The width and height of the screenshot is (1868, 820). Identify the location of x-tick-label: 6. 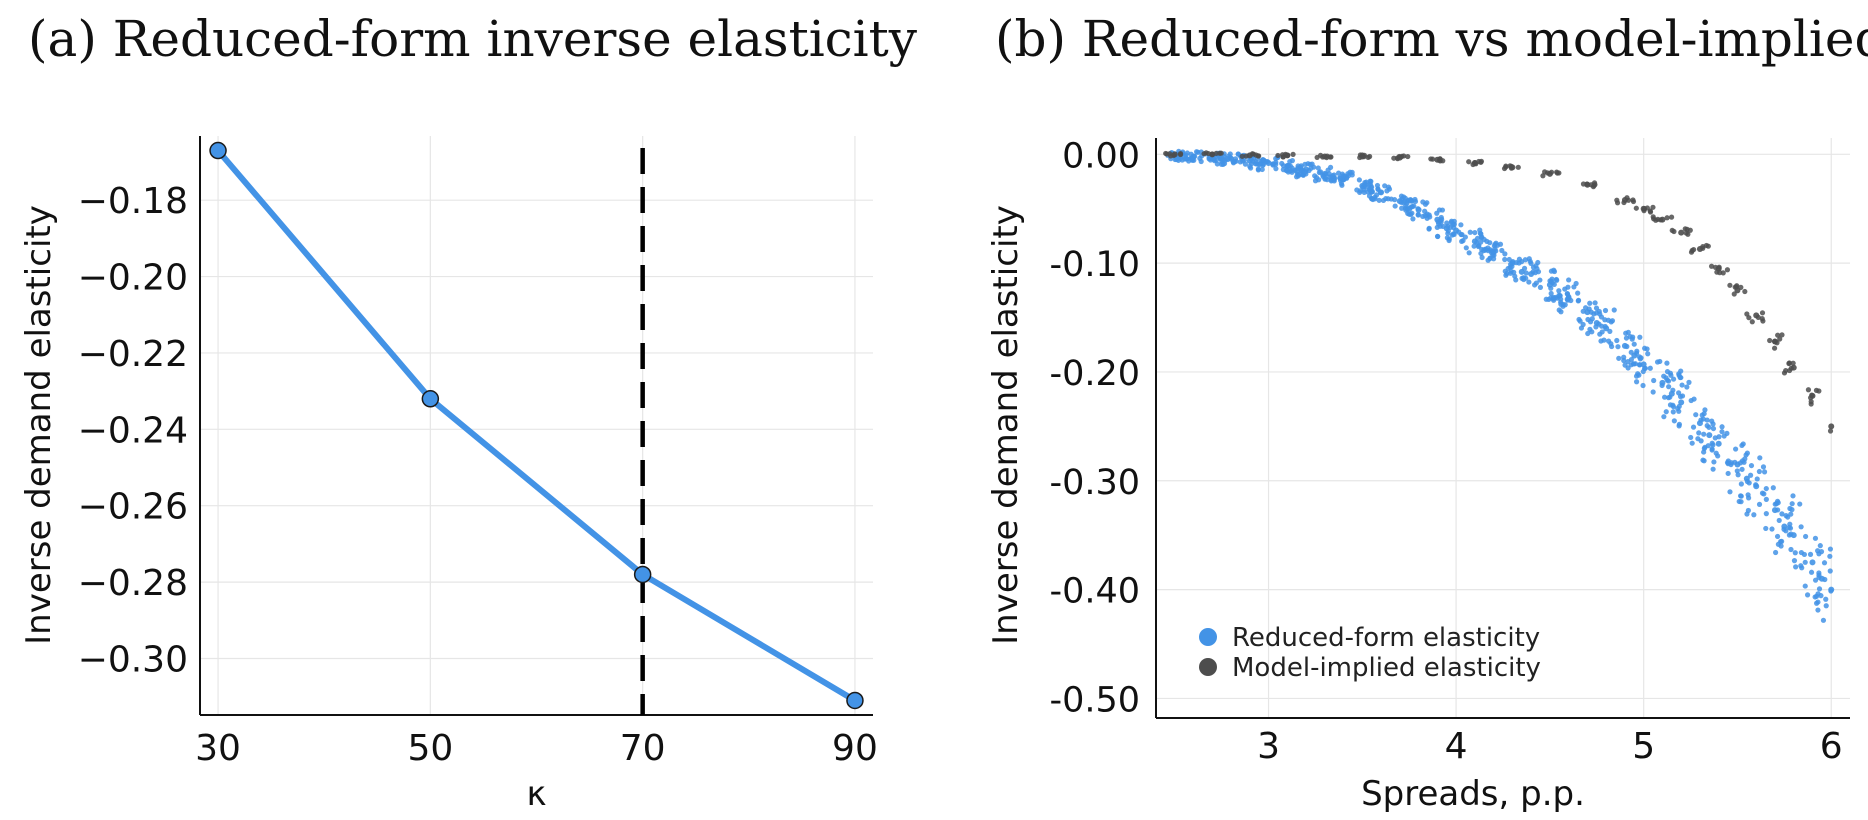
(1831, 746).